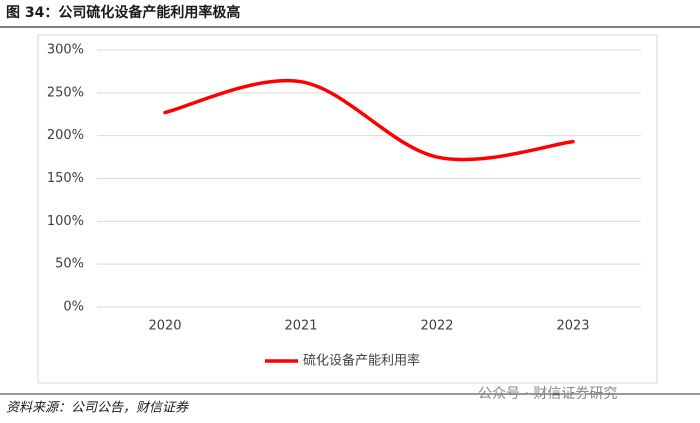 The height and width of the screenshot is (423, 700). I want to click on chart-title: 图 34：公司硫化设备产能利用率极高, so click(123, 12).